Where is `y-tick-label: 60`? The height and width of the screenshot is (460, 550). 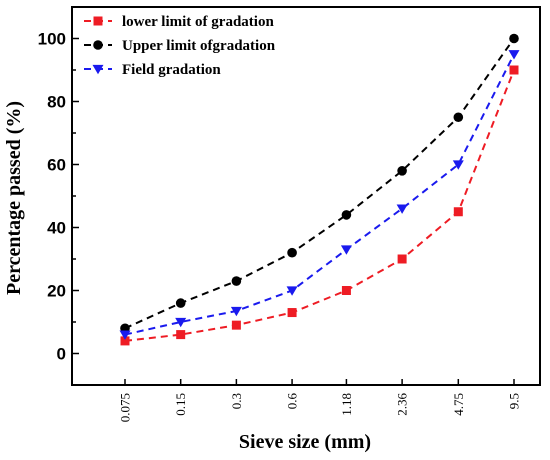
y-tick-label: 60 is located at coordinates (56, 165).